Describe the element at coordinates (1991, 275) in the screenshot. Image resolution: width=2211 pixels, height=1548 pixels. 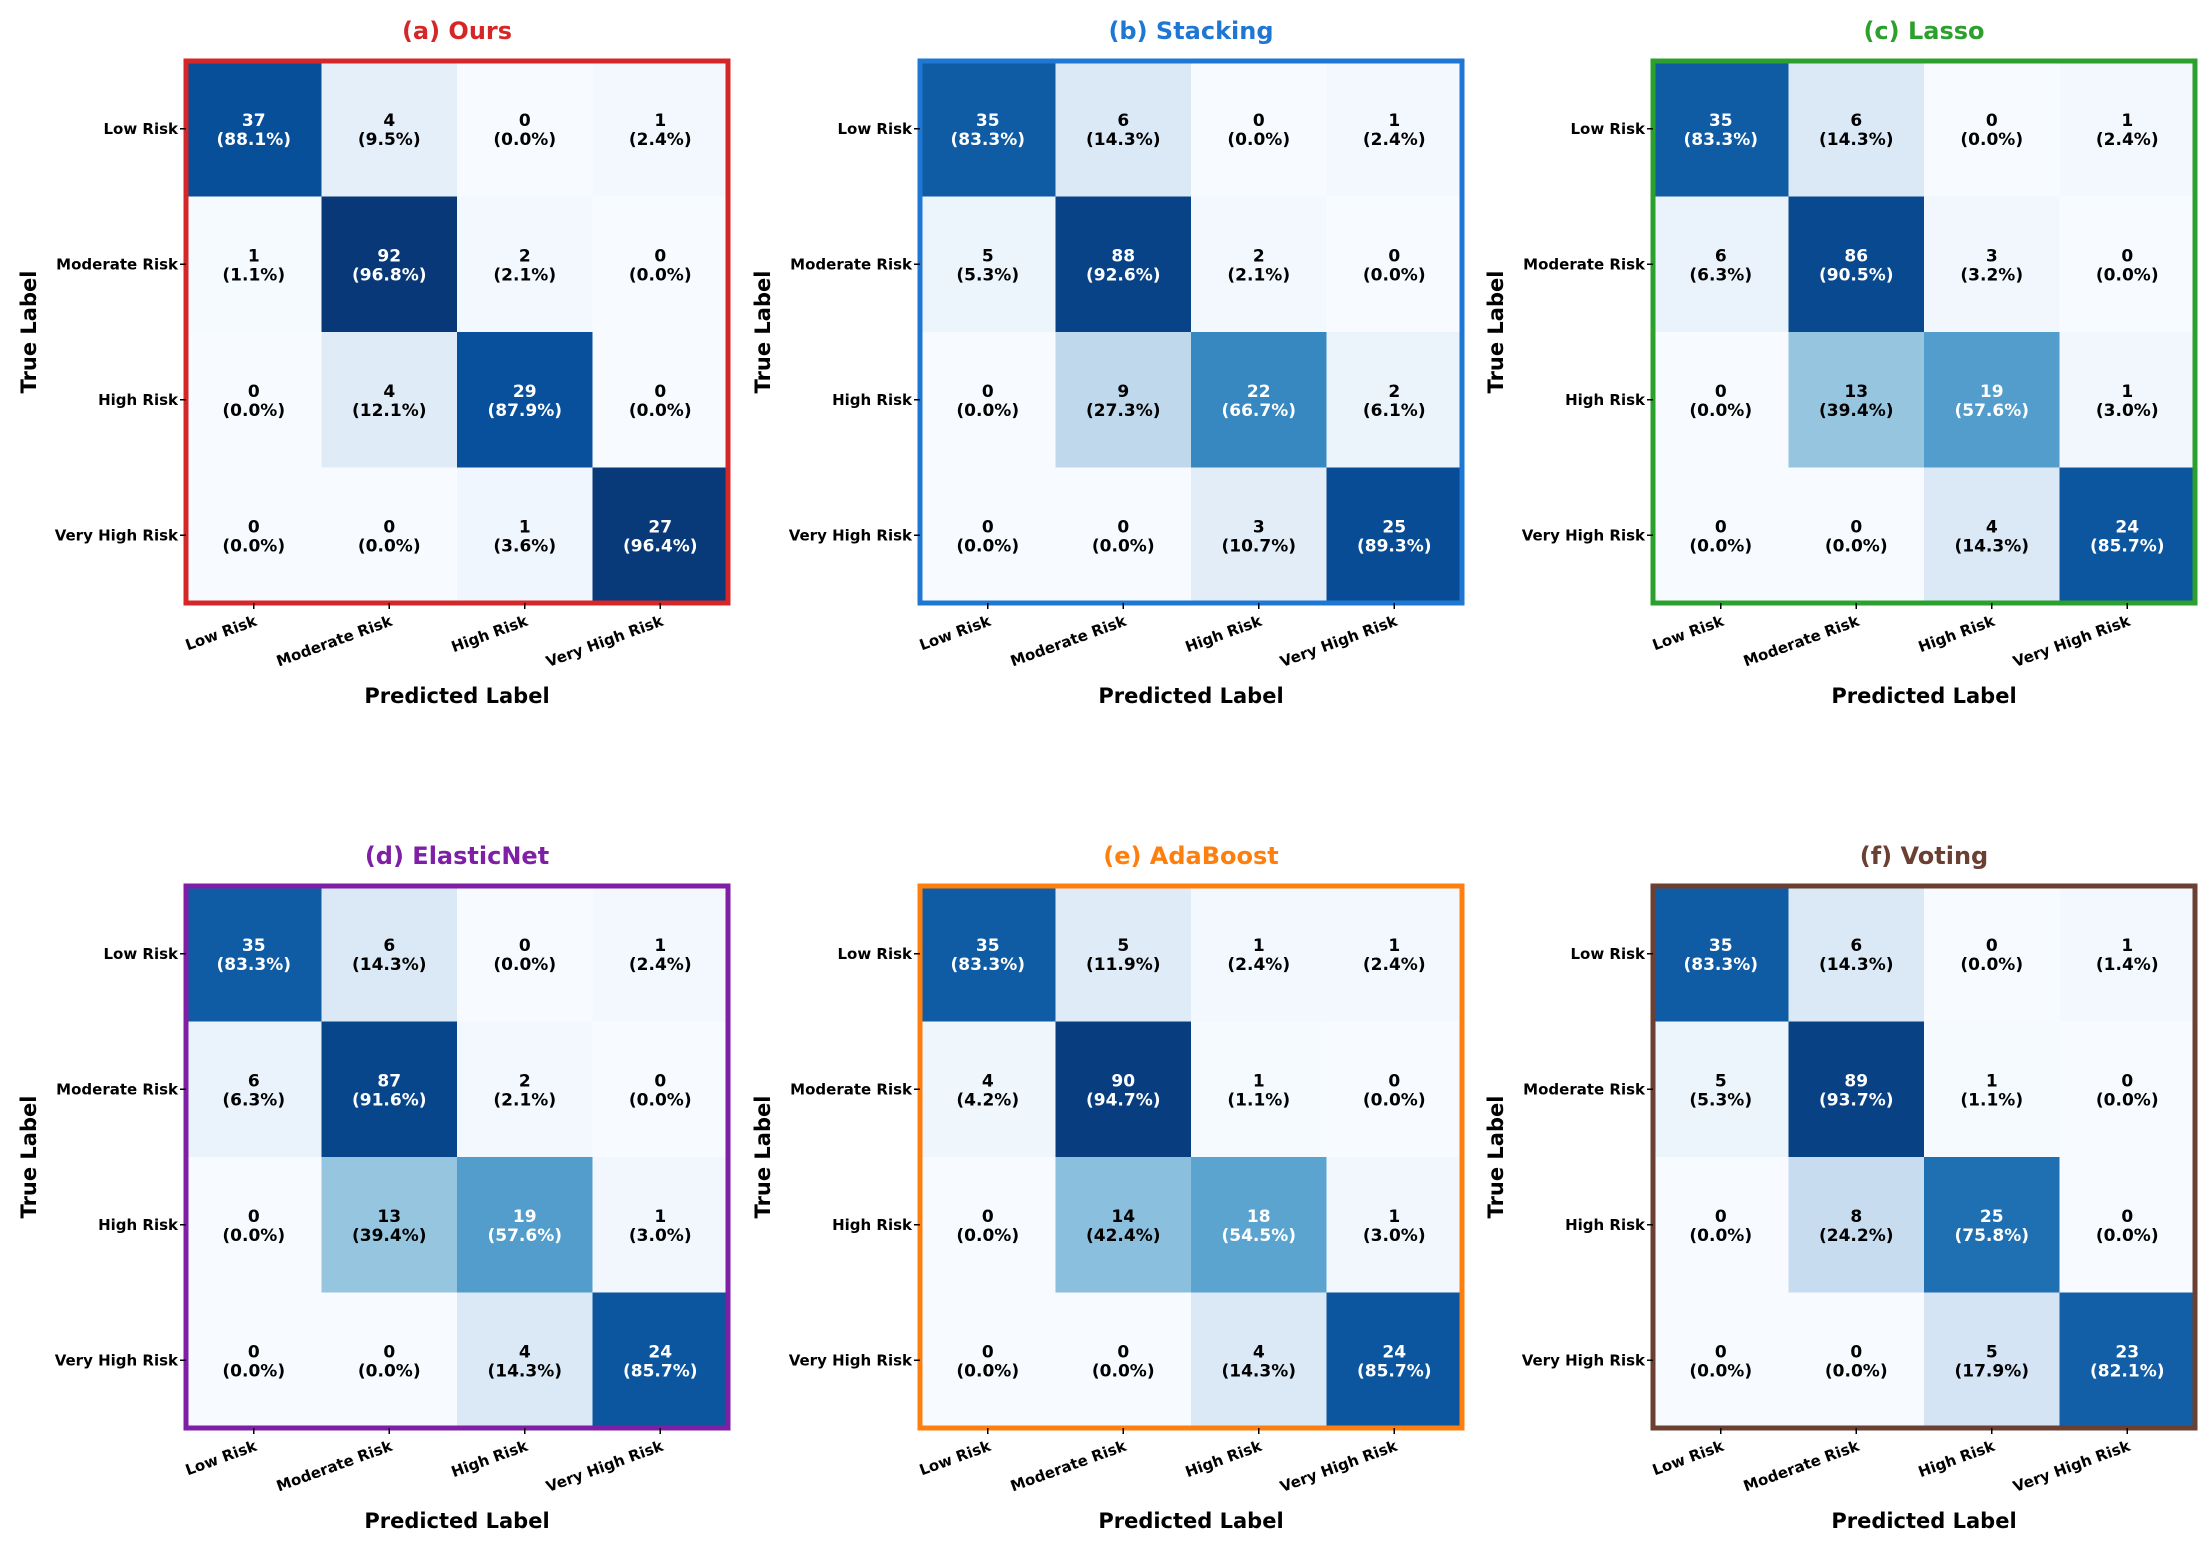
I see `cell-percent: (3.2%)` at that location.